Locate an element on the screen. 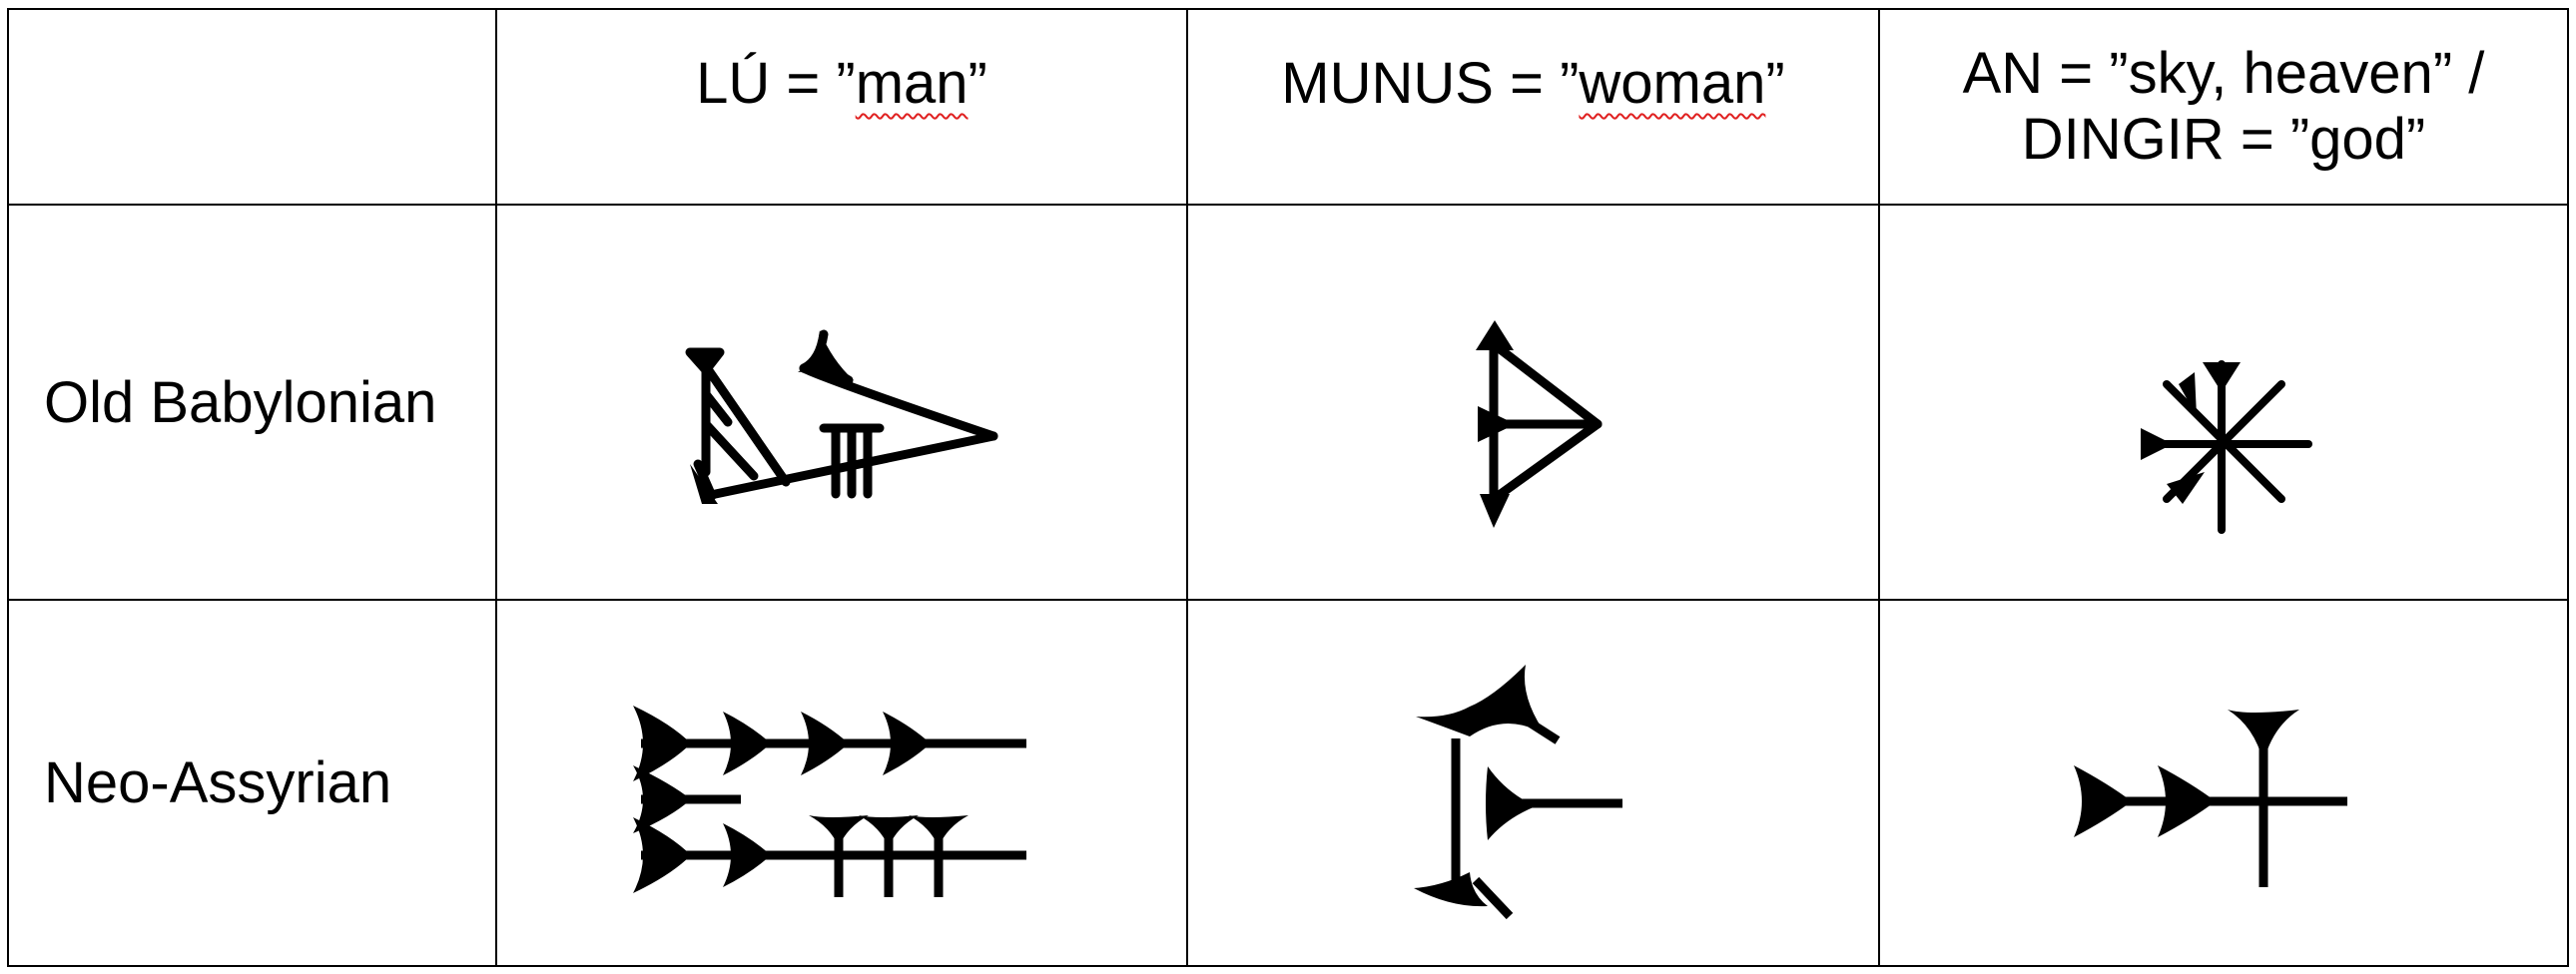  gloss-word: man is located at coordinates (911, 83).